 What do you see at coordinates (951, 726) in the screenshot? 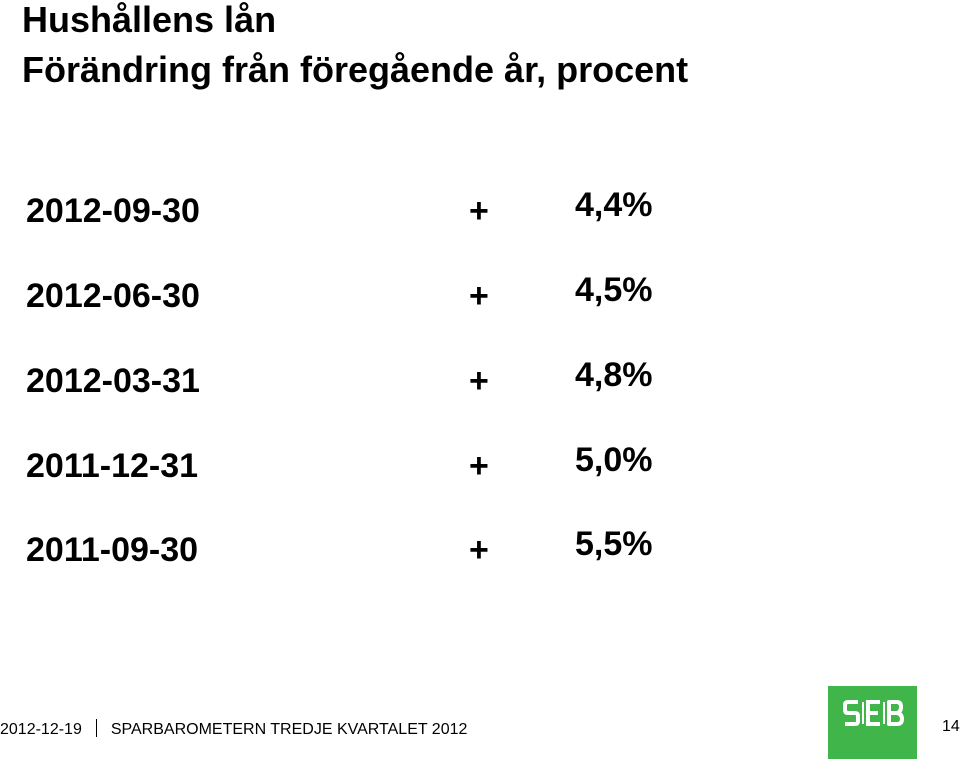
I see `page-number: 14` at bounding box center [951, 726].